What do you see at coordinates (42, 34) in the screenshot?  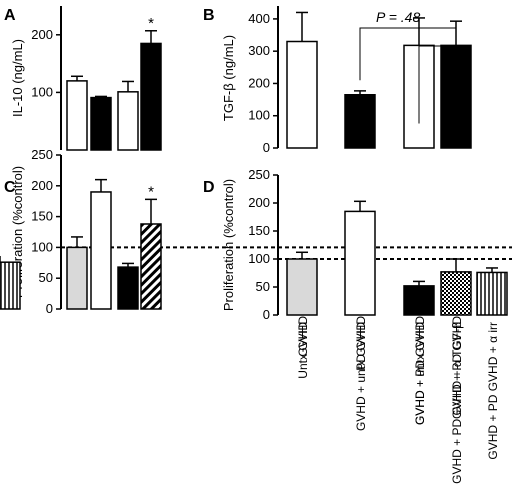 I see `panel-a-ytick-label-1: 200` at bounding box center [42, 34].